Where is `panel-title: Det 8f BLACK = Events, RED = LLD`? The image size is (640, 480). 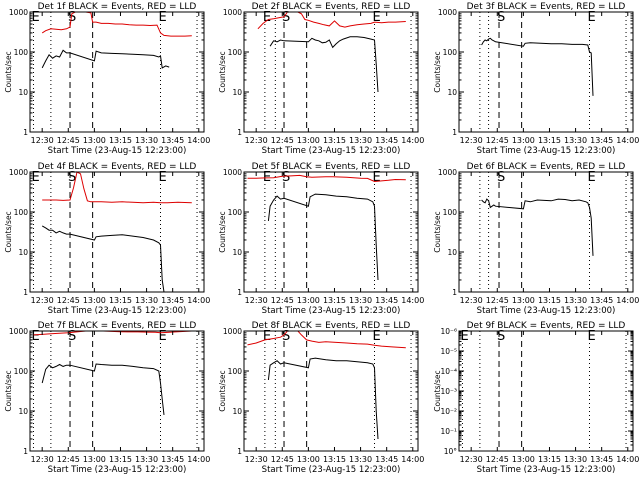 panel-title: Det 8f BLACK = Events, RED = LLD is located at coordinates (331, 326).